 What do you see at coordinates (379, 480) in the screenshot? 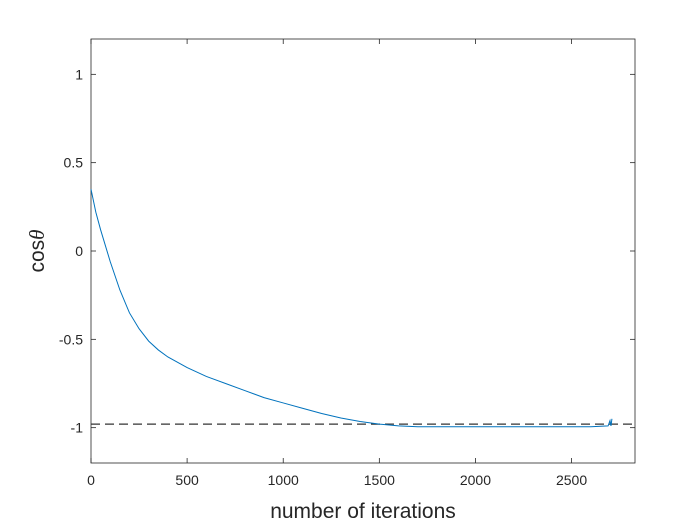
I see `x-tick-label: 1500` at bounding box center [379, 480].